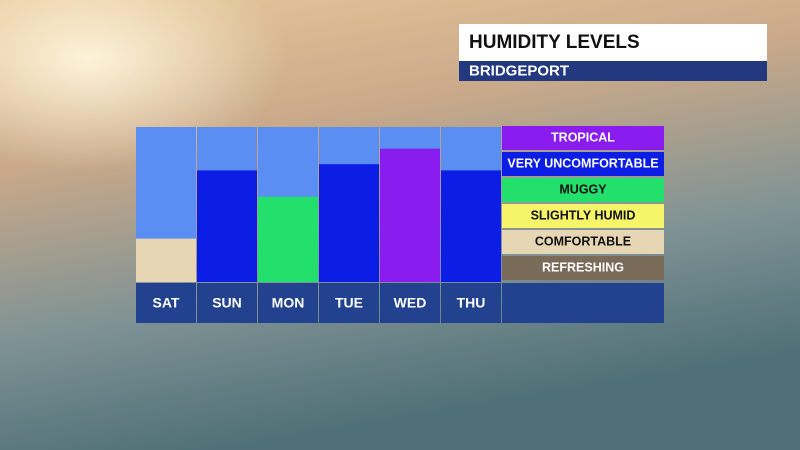 The height and width of the screenshot is (450, 800). I want to click on x-tick-label: TUE, so click(349, 303).